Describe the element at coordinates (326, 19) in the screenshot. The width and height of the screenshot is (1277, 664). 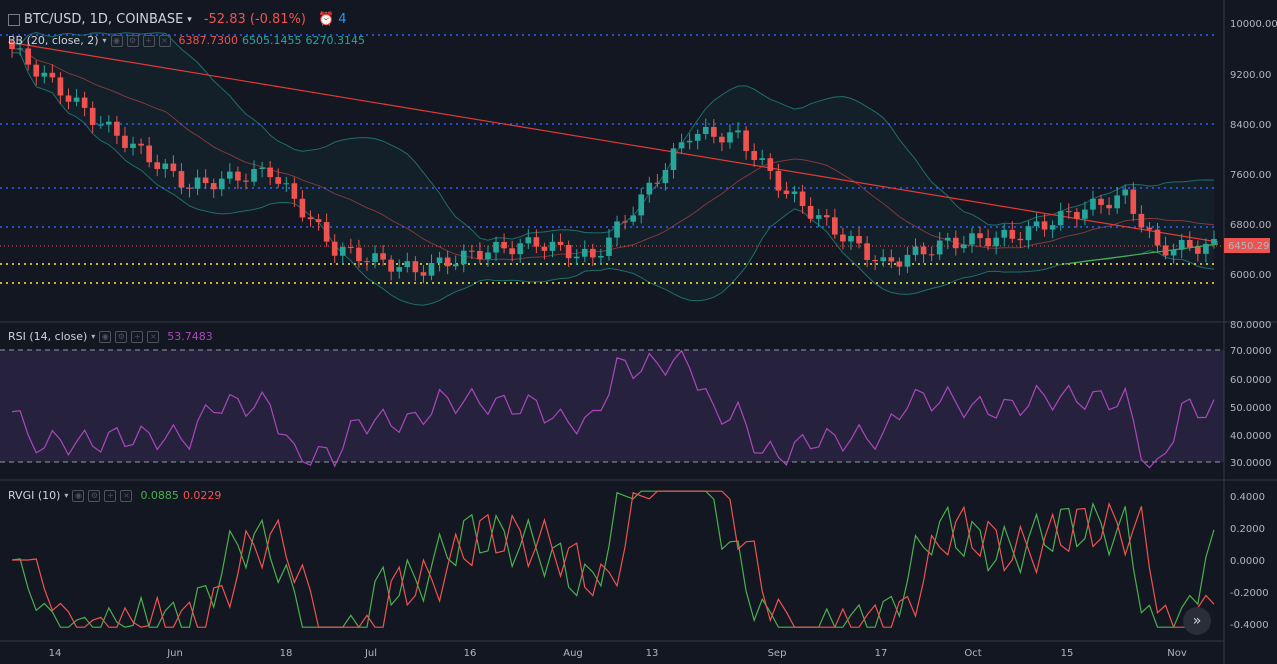
I see `alarm-icon: ⏰` at that location.